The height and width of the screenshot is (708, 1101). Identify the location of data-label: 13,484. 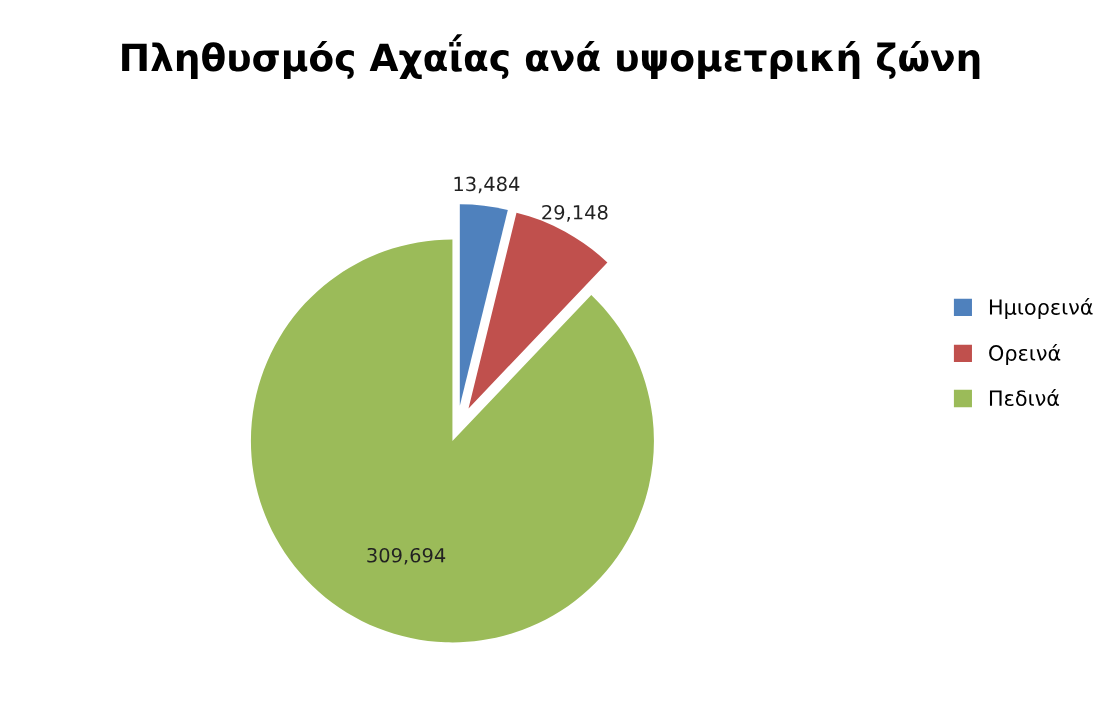
(487, 185).